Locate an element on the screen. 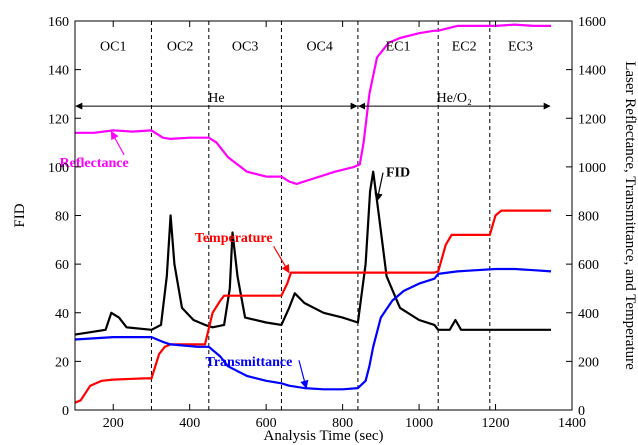 This screenshot has width=638, height=445. y-tick-label: 40 is located at coordinates (62, 314).